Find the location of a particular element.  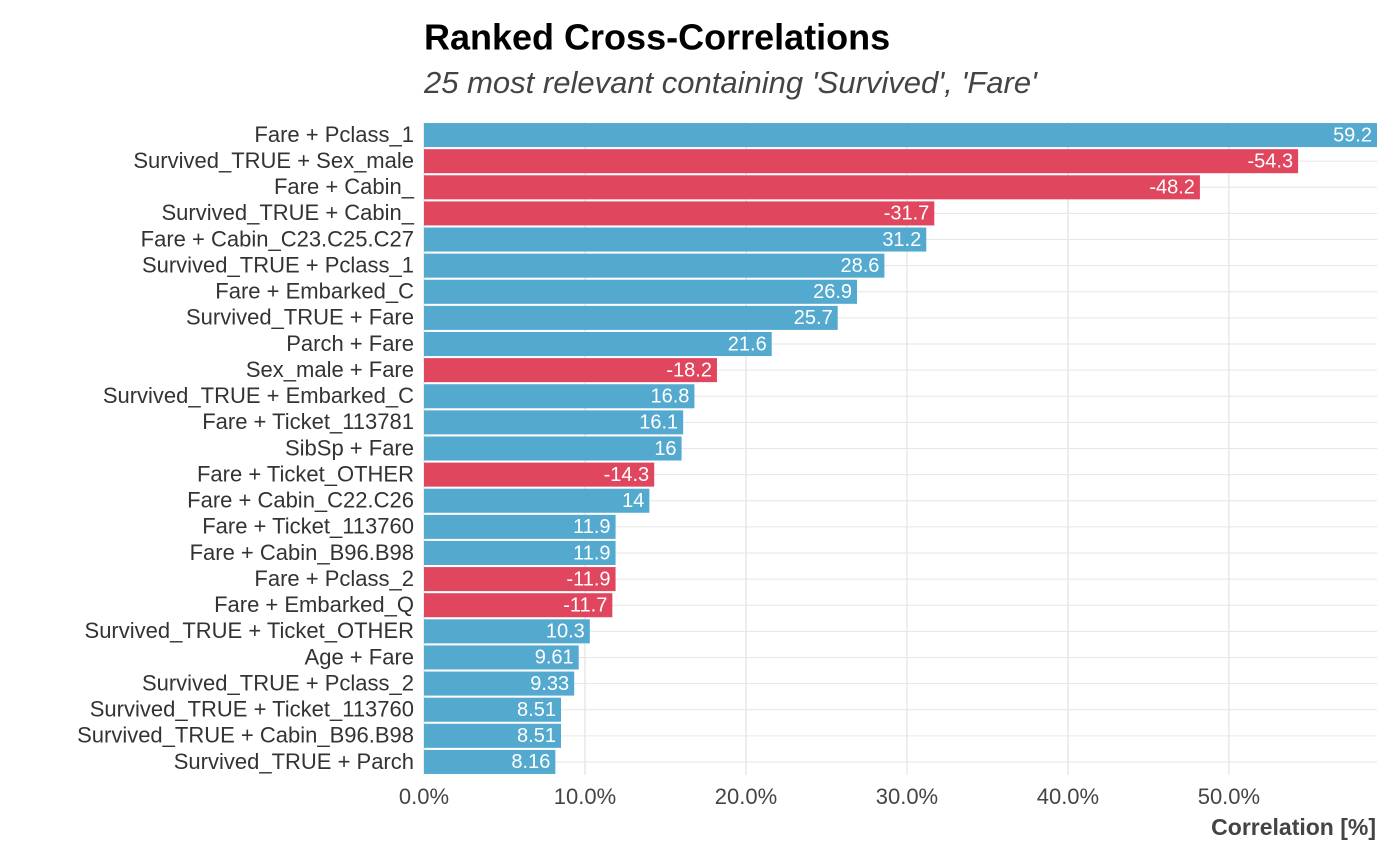

x-tick-label: 40.0% is located at coordinates (1068, 796).